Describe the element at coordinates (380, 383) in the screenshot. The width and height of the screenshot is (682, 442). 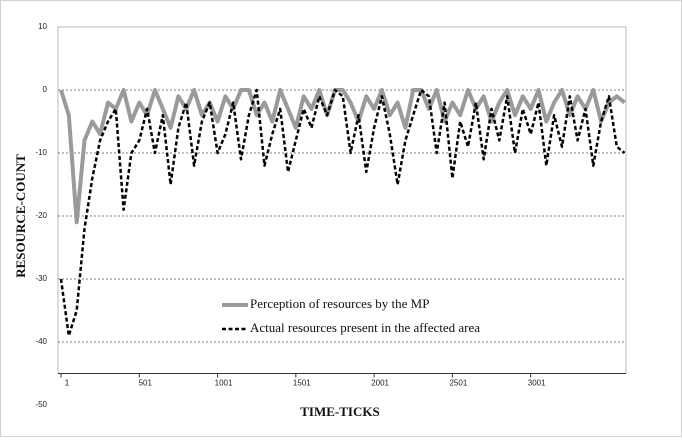
I see `x-tick-label: 2001` at that location.